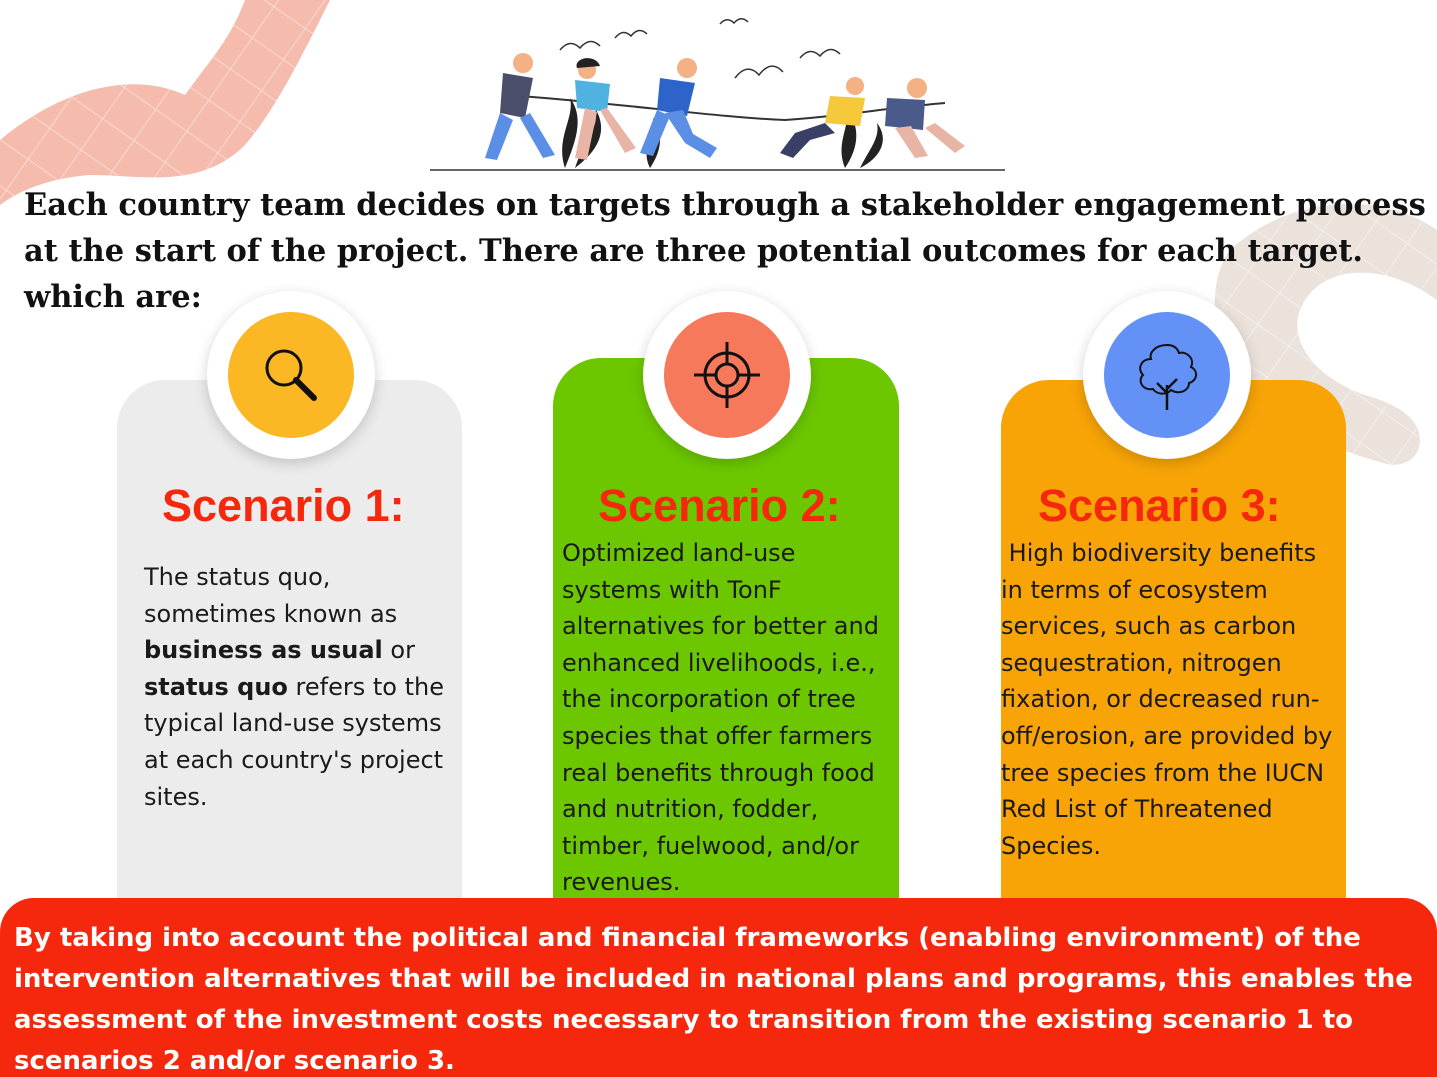 Image resolution: width=1437 pixels, height=1077 pixels. I want to click on scenario-1-bold-term: business as usual, so click(263, 650).